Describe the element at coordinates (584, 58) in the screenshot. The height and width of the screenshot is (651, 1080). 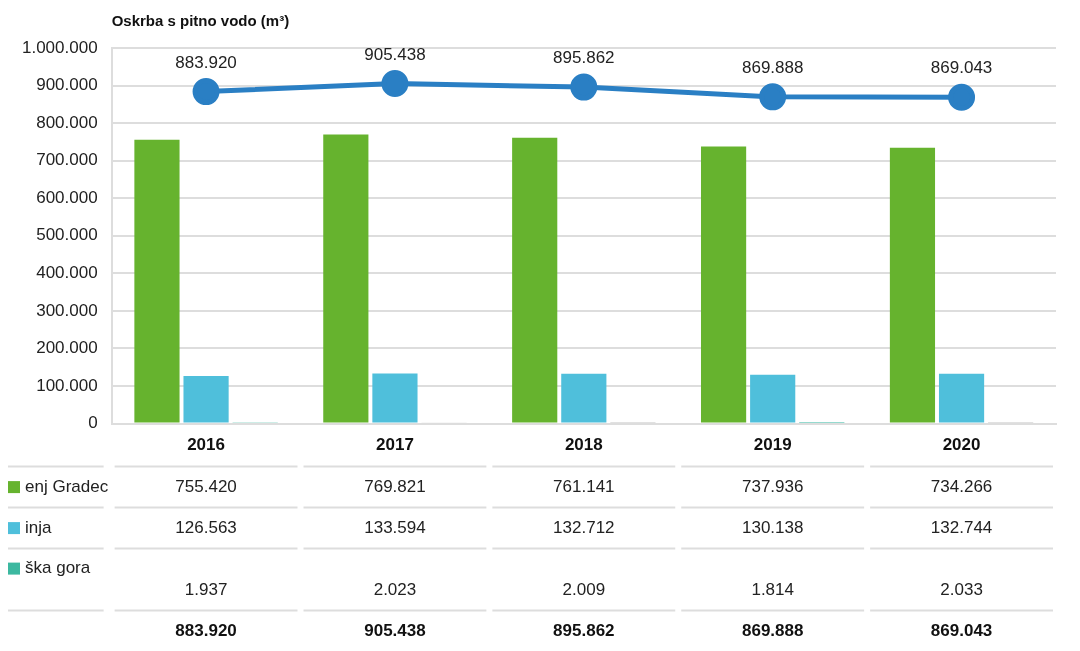
I see `text: 895.862` at that location.